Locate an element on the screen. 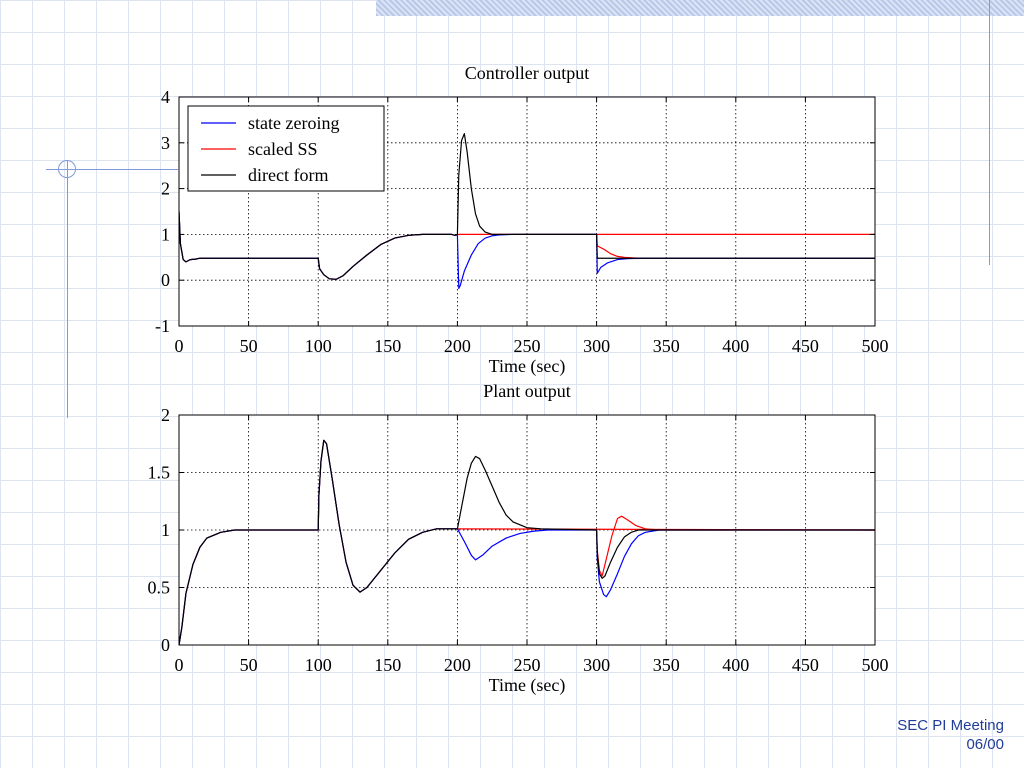 Image resolution: width=1024 pixels, height=768 pixels. legend-label: scaled SS is located at coordinates (283, 149).